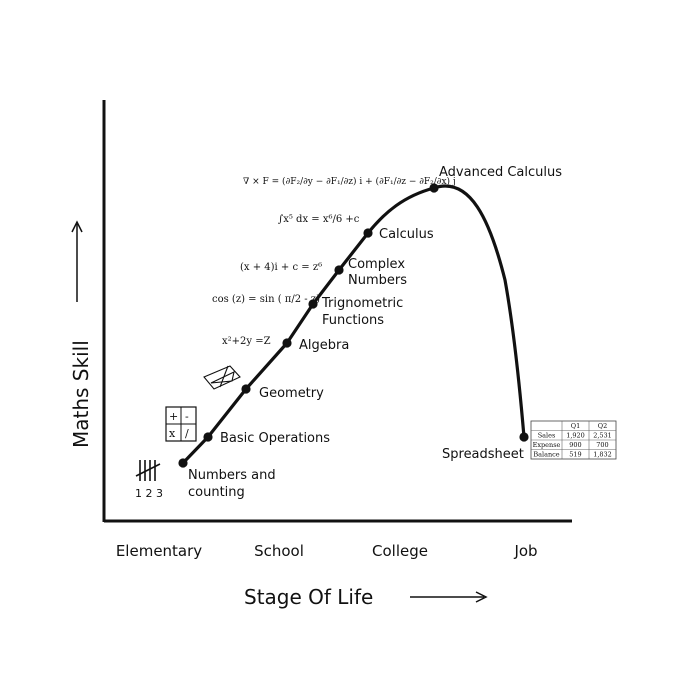  I want to click on table-cell: 519, so click(575, 455).